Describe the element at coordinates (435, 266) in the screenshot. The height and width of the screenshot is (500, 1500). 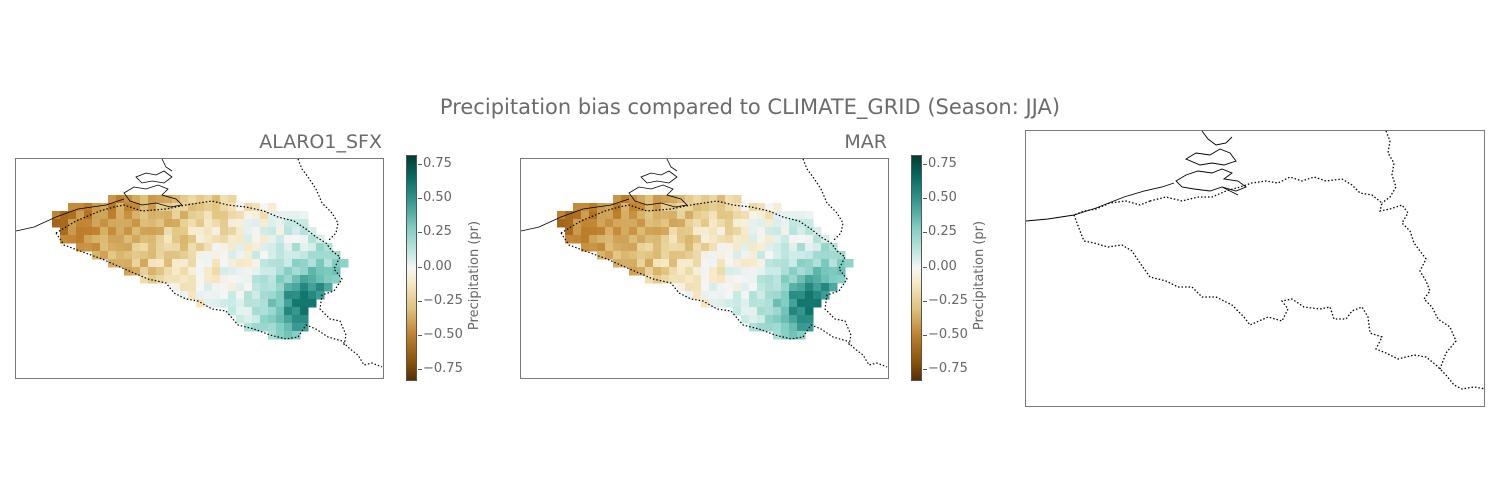
I see `cb-tick: 0.00` at that location.